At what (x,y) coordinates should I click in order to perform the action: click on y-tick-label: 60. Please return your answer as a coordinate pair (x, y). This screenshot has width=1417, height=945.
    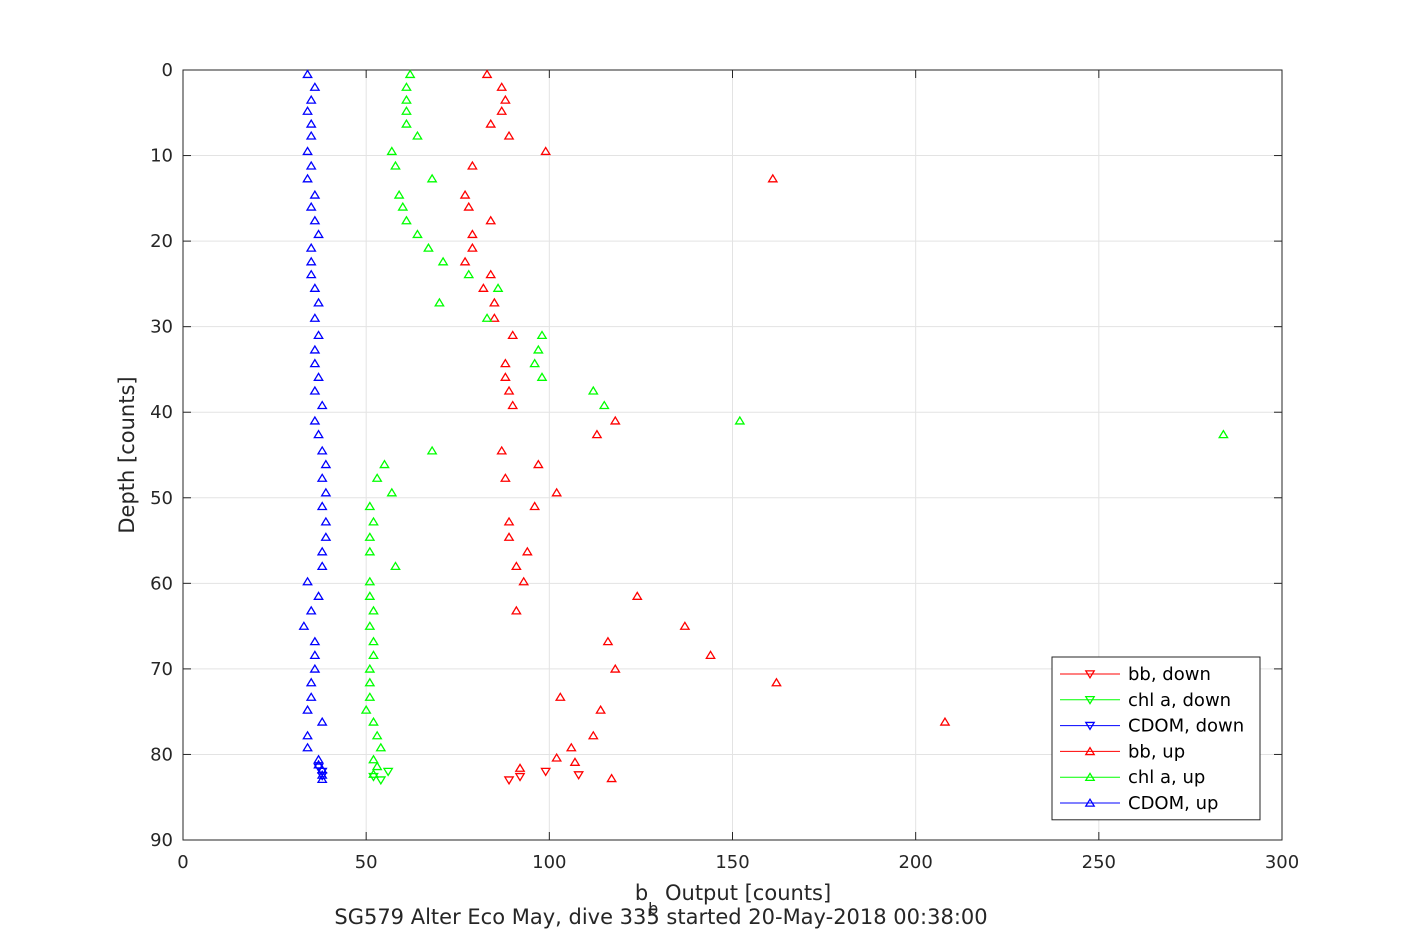
    Looking at the image, I should click on (161, 583).